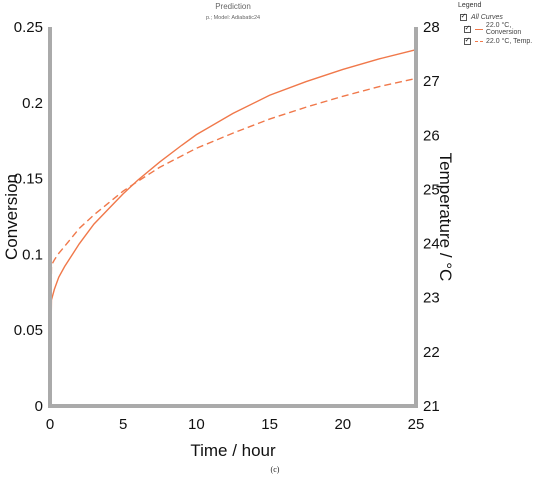 The width and height of the screenshot is (550, 480). What do you see at coordinates (28, 27) in the screenshot?
I see `y-tick-label: 0.25` at bounding box center [28, 27].